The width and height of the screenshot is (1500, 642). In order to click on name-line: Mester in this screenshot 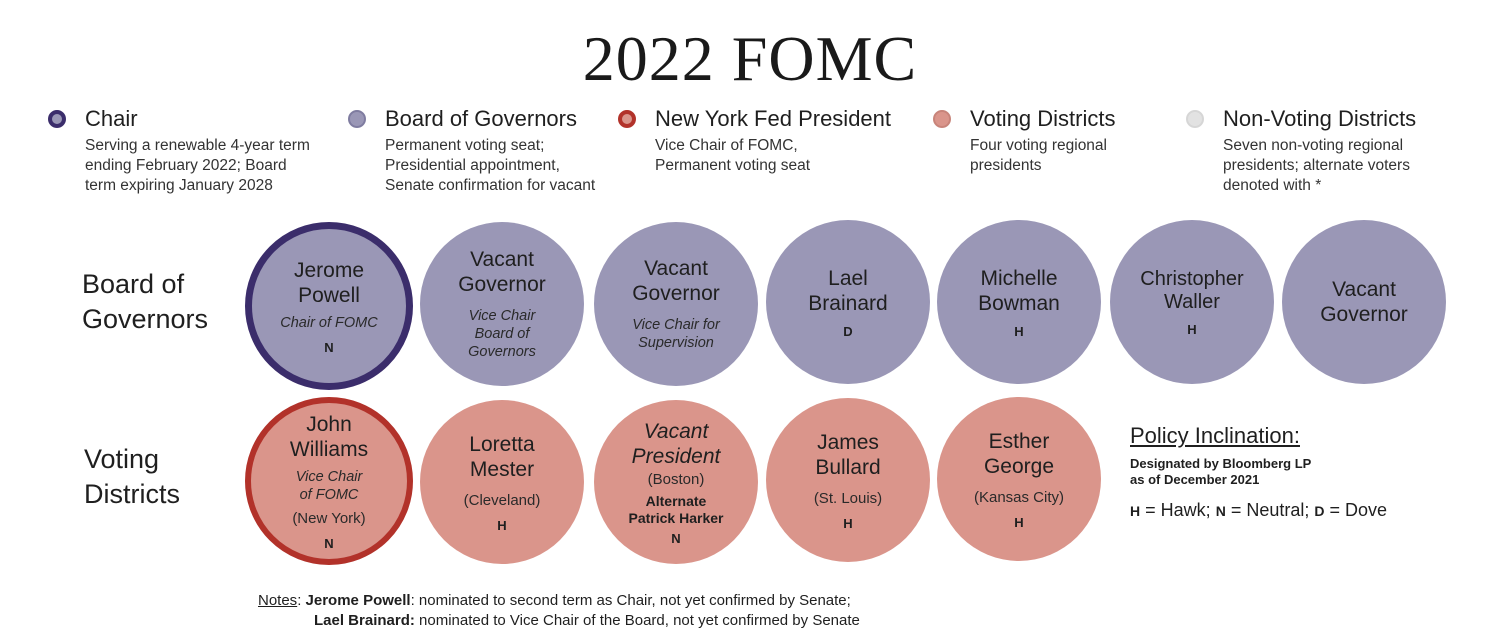, I will do `click(502, 469)`.